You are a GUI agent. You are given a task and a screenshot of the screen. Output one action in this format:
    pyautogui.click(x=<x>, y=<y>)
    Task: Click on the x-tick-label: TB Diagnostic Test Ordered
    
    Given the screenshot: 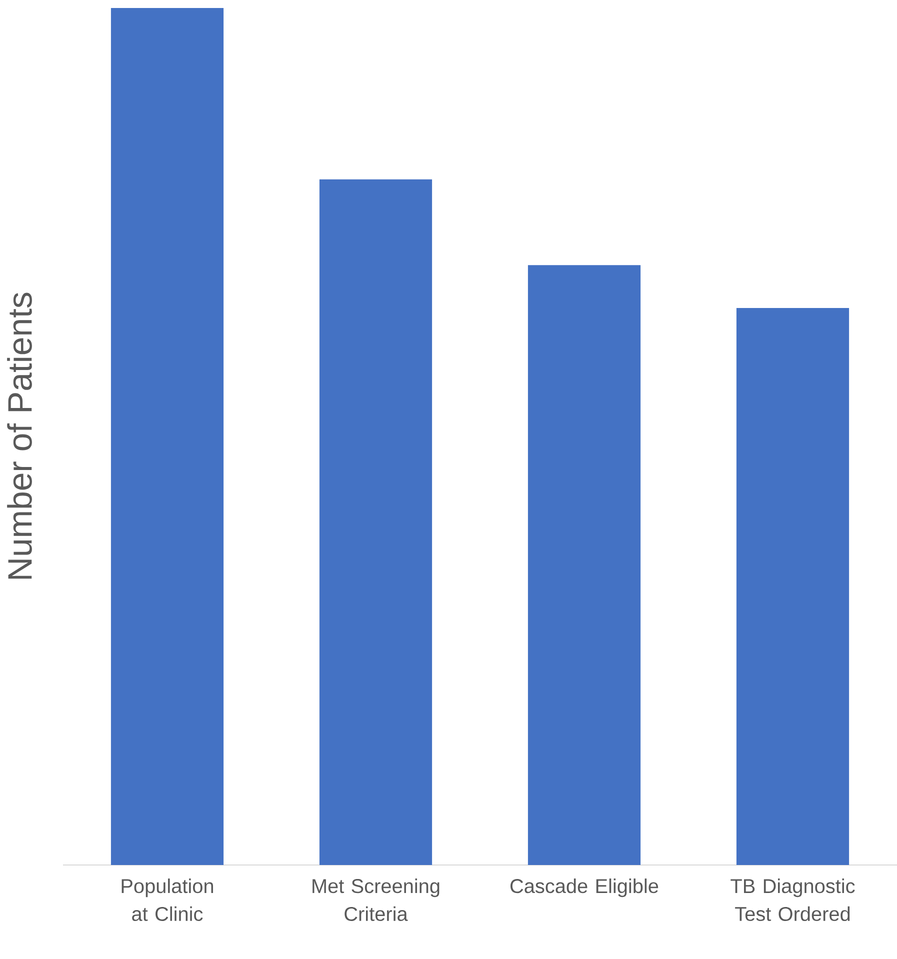 What is the action you would take?
    pyautogui.click(x=792, y=900)
    